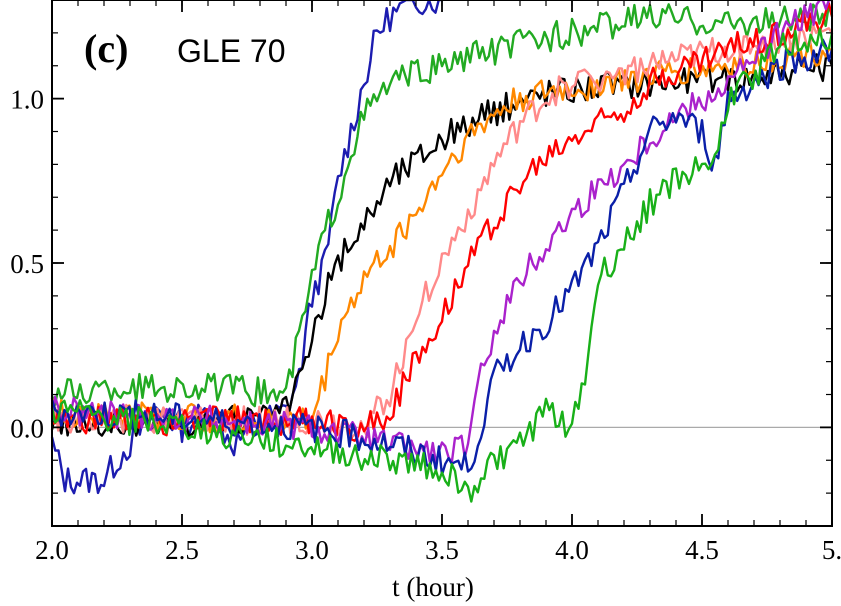 The width and height of the screenshot is (841, 606). Describe the element at coordinates (27, 100) in the screenshot. I see `y-tick-label: 1.0` at that location.